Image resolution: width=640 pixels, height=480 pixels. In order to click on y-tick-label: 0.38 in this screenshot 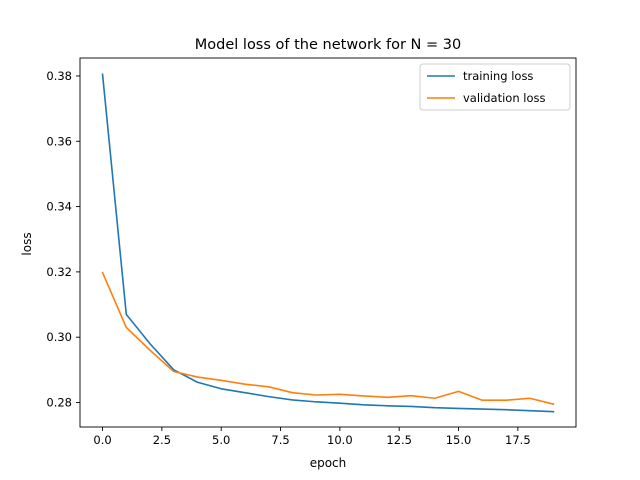, I will do `click(59, 76)`.